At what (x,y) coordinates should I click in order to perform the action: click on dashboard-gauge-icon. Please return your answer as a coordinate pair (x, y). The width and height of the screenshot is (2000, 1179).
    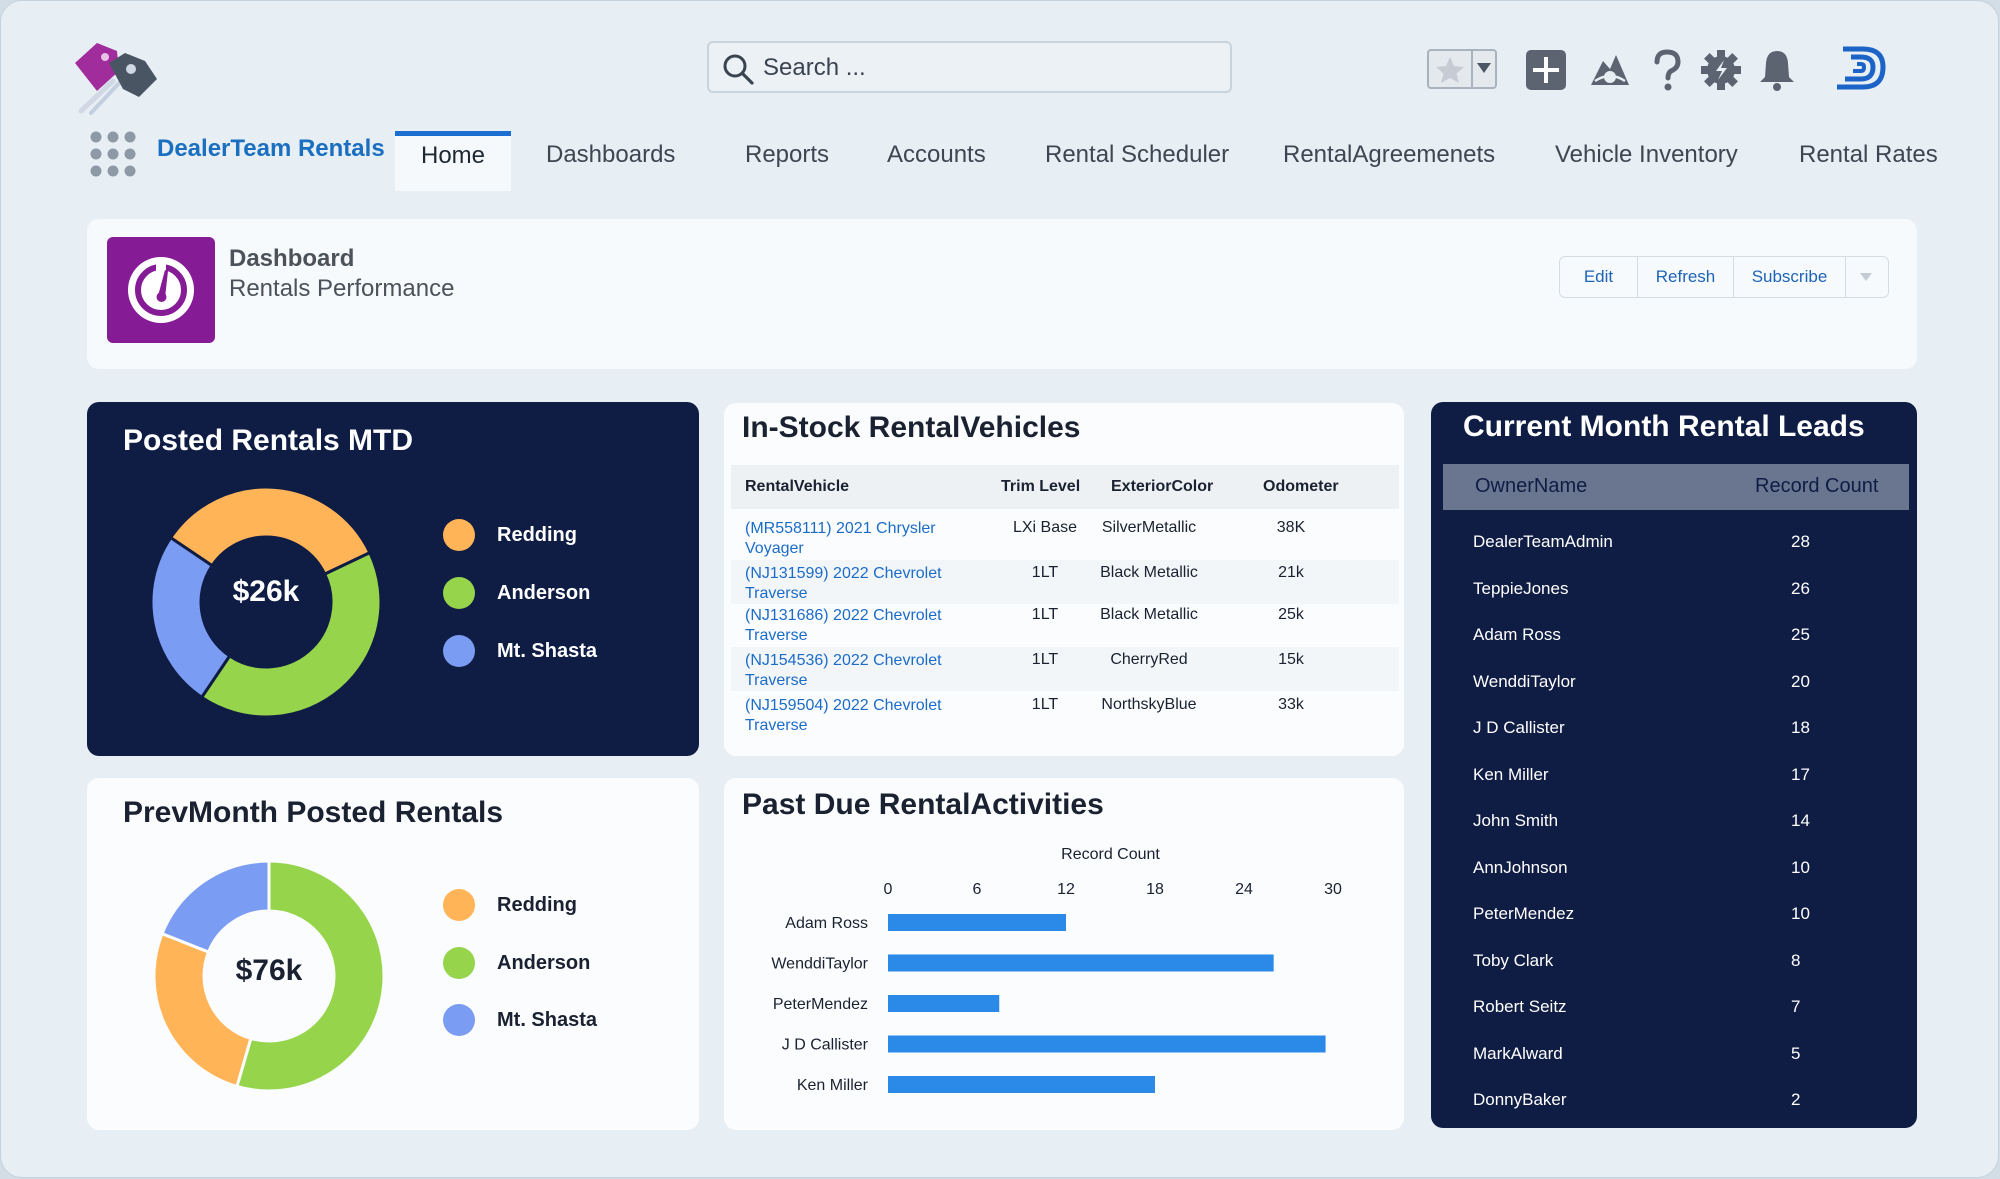
    Looking at the image, I should click on (161, 290).